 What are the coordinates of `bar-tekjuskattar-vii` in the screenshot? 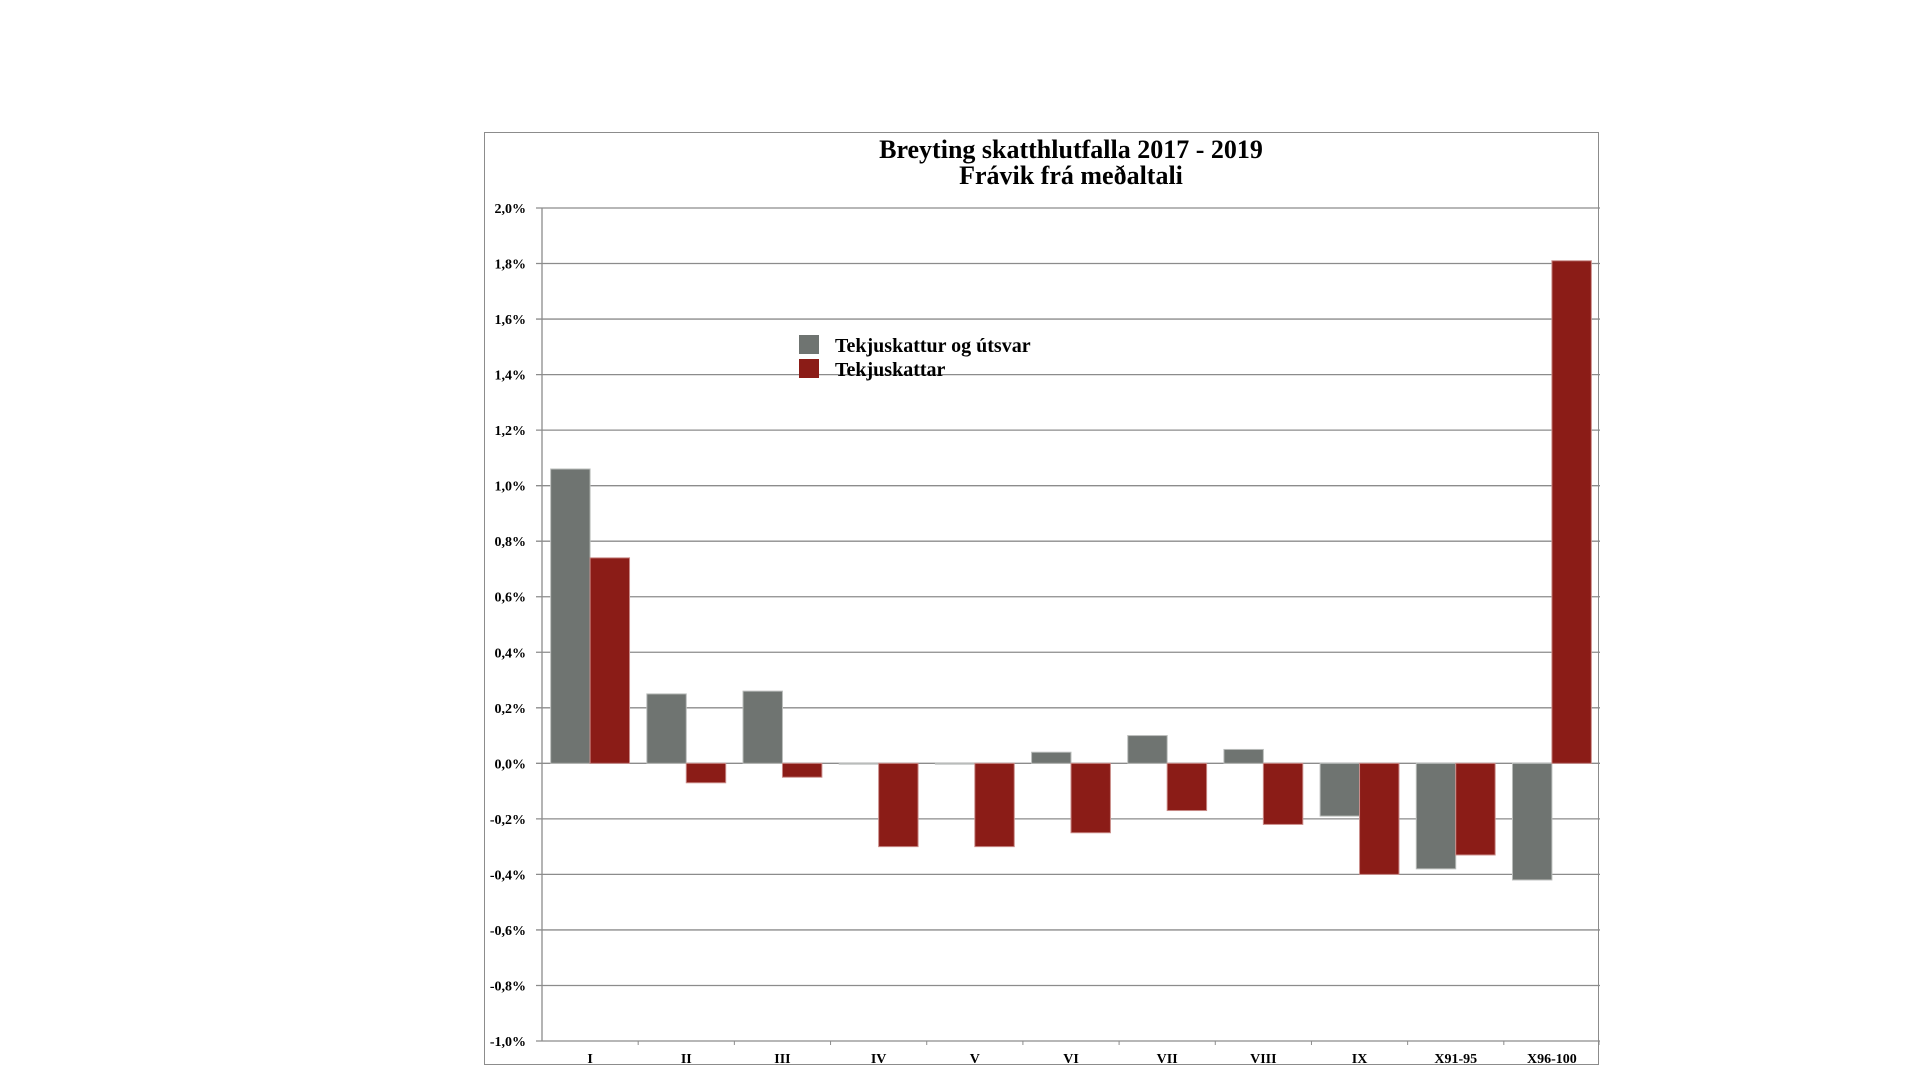 It's located at (1187, 787).